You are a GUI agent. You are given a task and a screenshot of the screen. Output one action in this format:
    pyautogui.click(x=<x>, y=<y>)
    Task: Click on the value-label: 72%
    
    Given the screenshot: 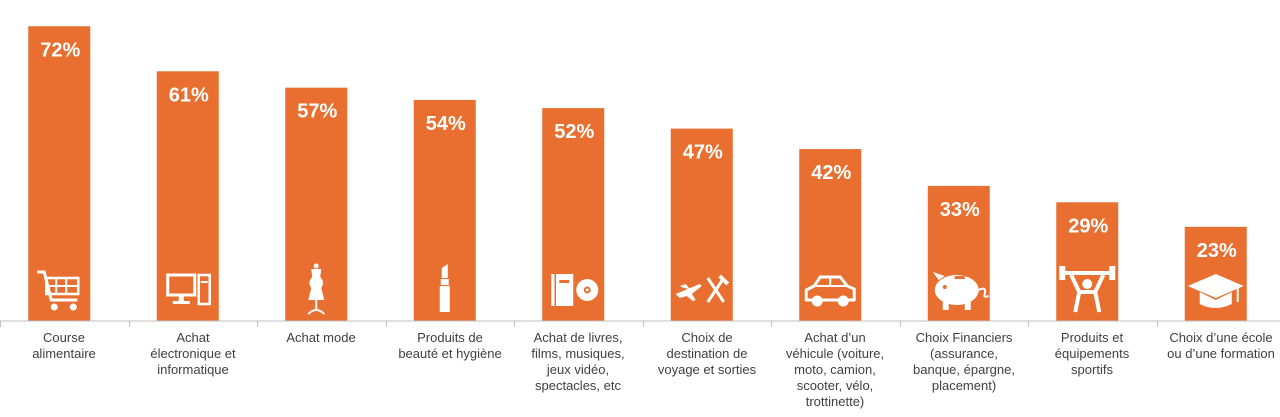 What is the action you would take?
    pyautogui.click(x=60, y=50)
    